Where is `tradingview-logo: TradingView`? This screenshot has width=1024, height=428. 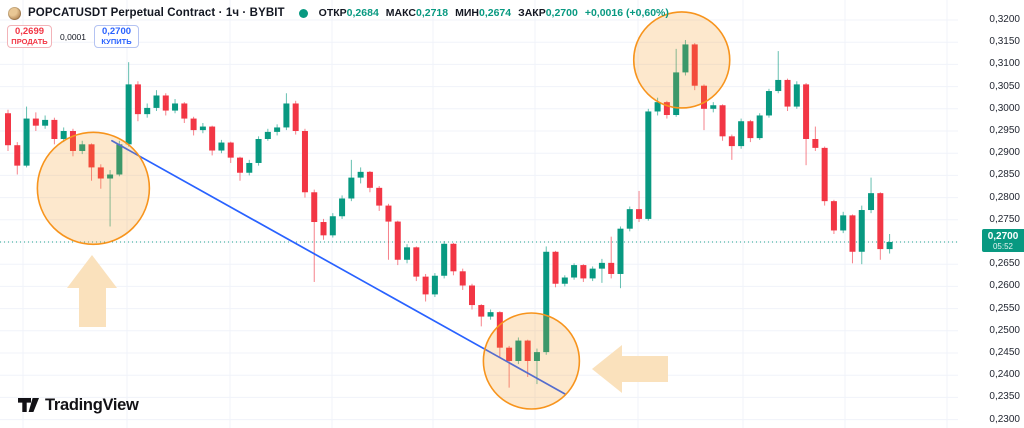 tradingview-logo: TradingView is located at coordinates (78, 405).